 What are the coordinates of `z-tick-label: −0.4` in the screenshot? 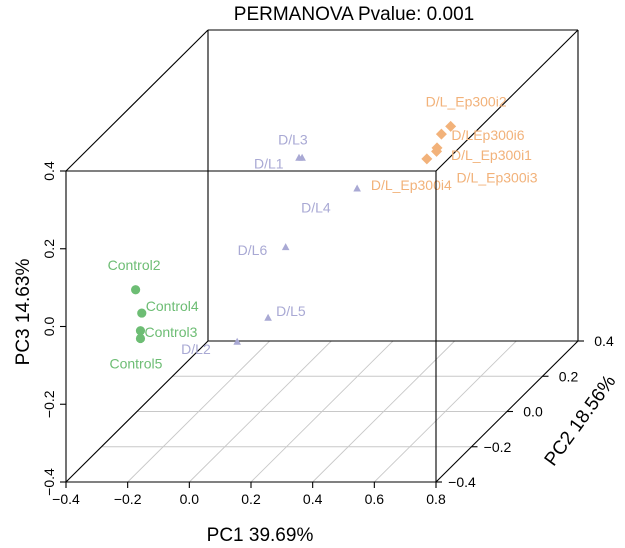 It's located at (49, 482).